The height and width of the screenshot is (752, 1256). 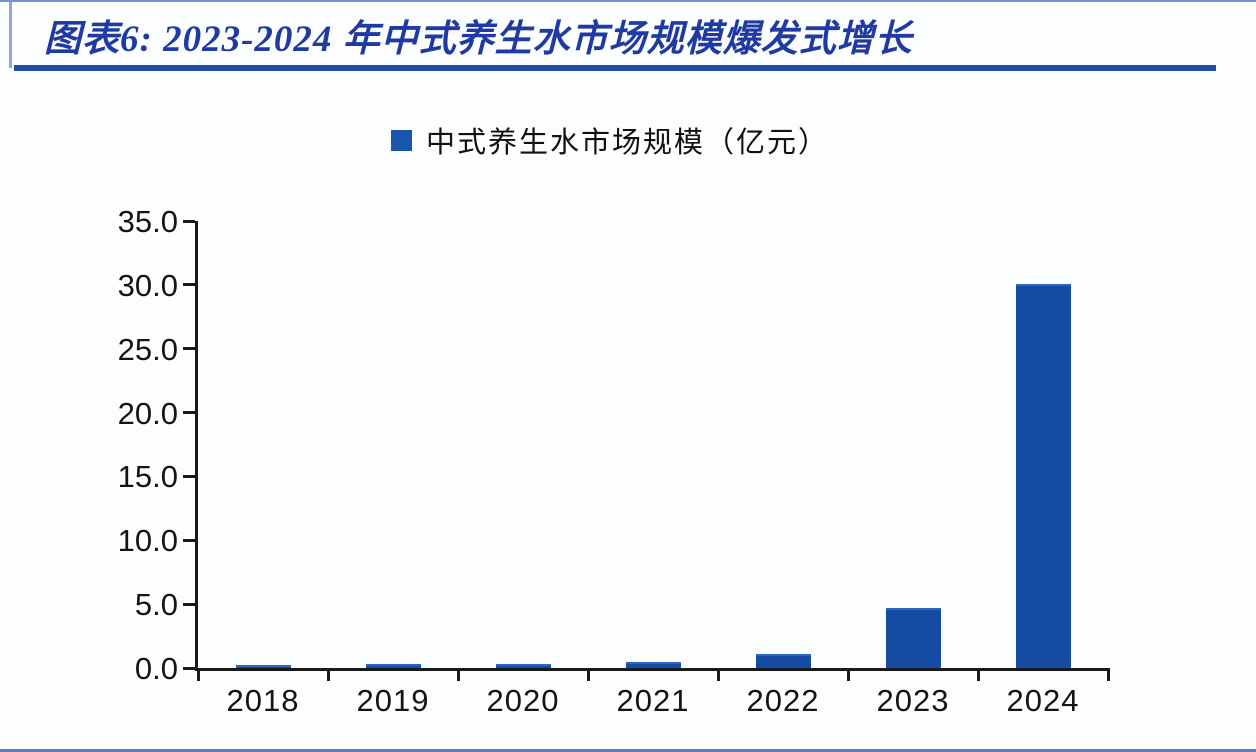 What do you see at coordinates (401, 140) in the screenshot?
I see `legend-swatch-icon` at bounding box center [401, 140].